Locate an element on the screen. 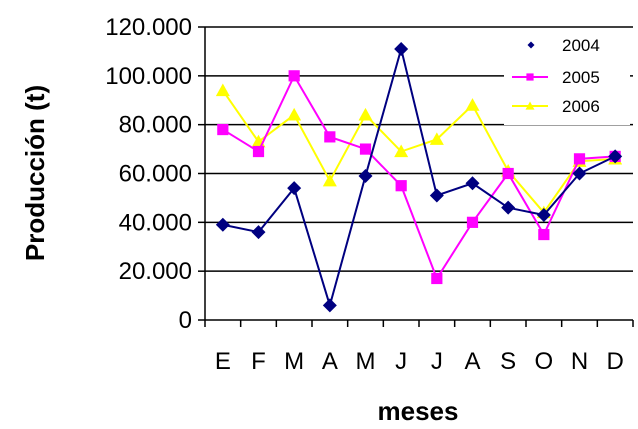 This screenshot has width=638, height=429. y-tick-label: 20.000 is located at coordinates (155, 271).